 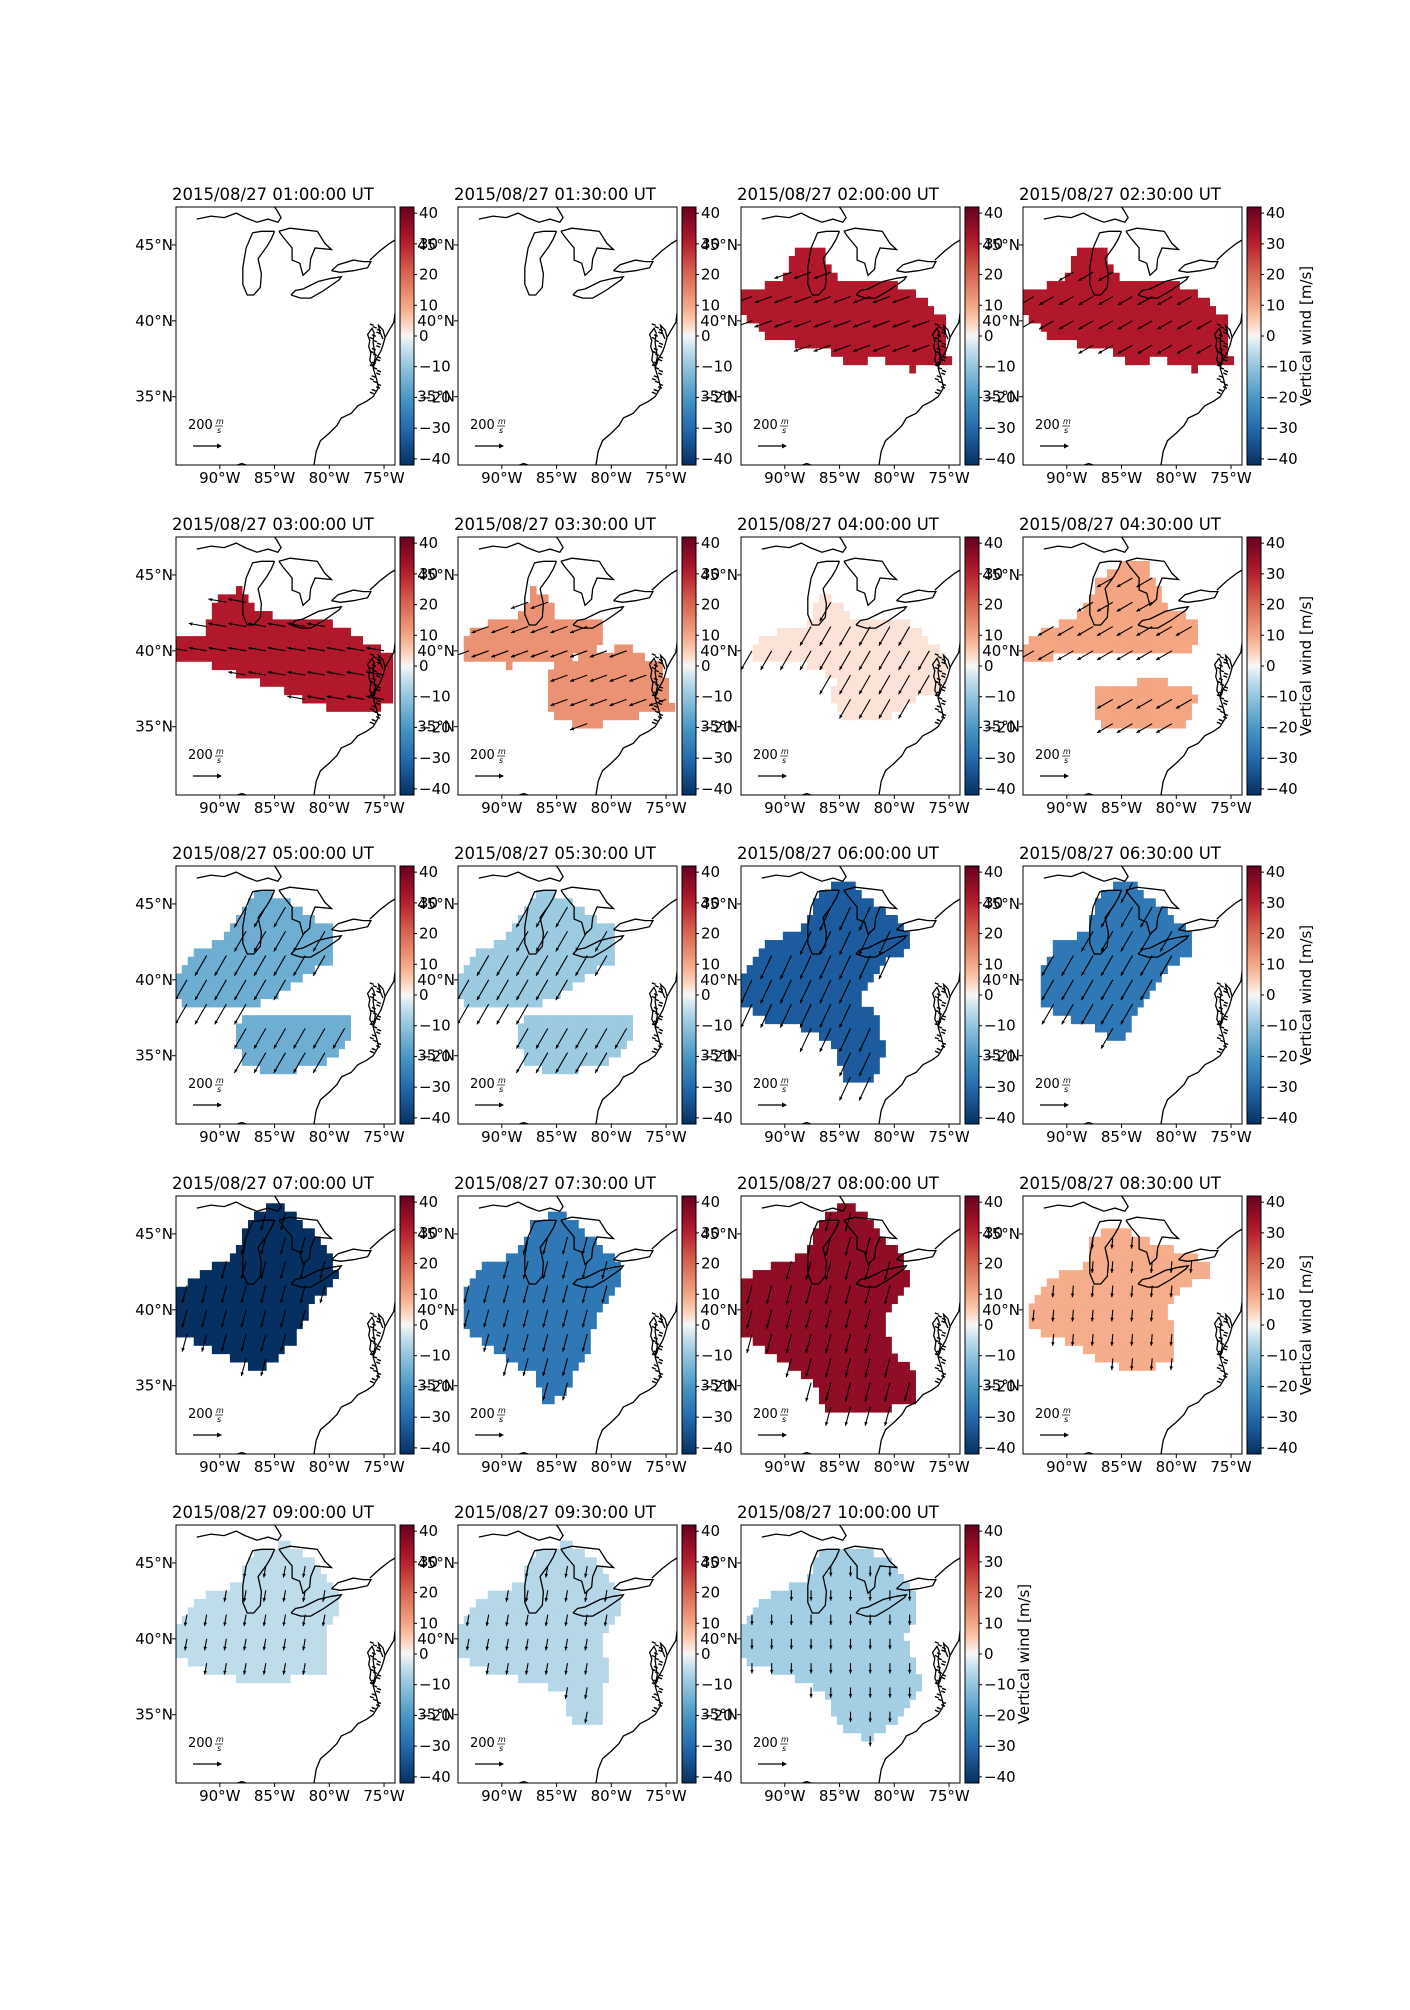 I want to click on colorbar-tick-label: −10, so click(x=1282, y=1356).